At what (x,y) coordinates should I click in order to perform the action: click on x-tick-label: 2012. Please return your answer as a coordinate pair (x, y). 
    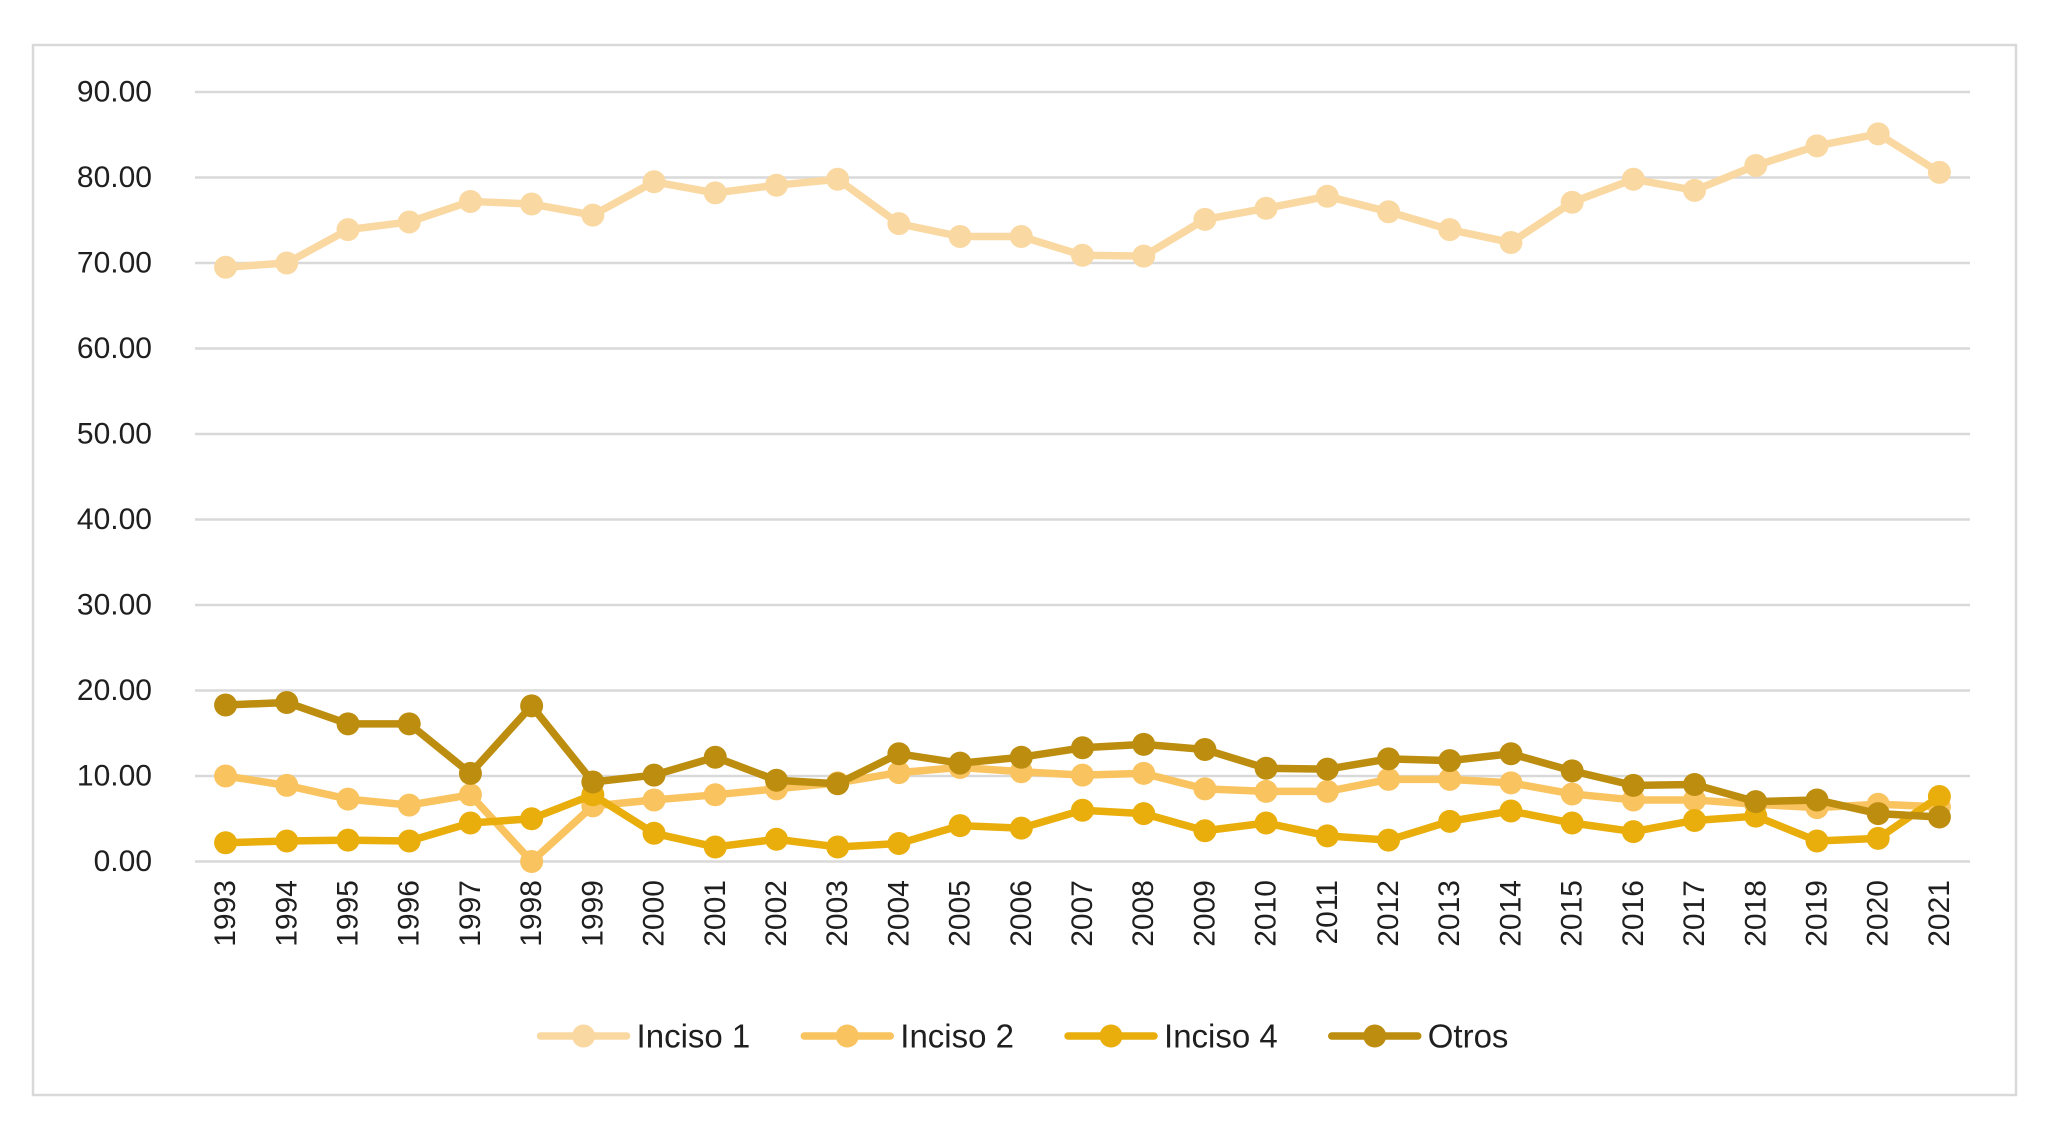
    Looking at the image, I should click on (1388, 913).